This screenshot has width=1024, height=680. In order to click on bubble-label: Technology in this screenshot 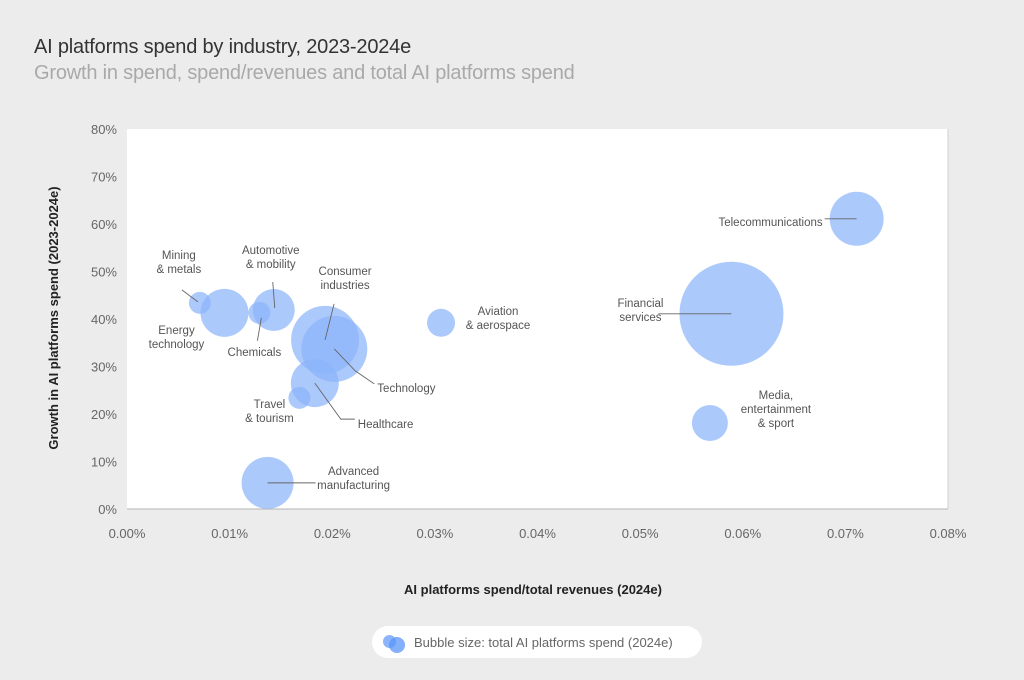, I will do `click(406, 389)`.